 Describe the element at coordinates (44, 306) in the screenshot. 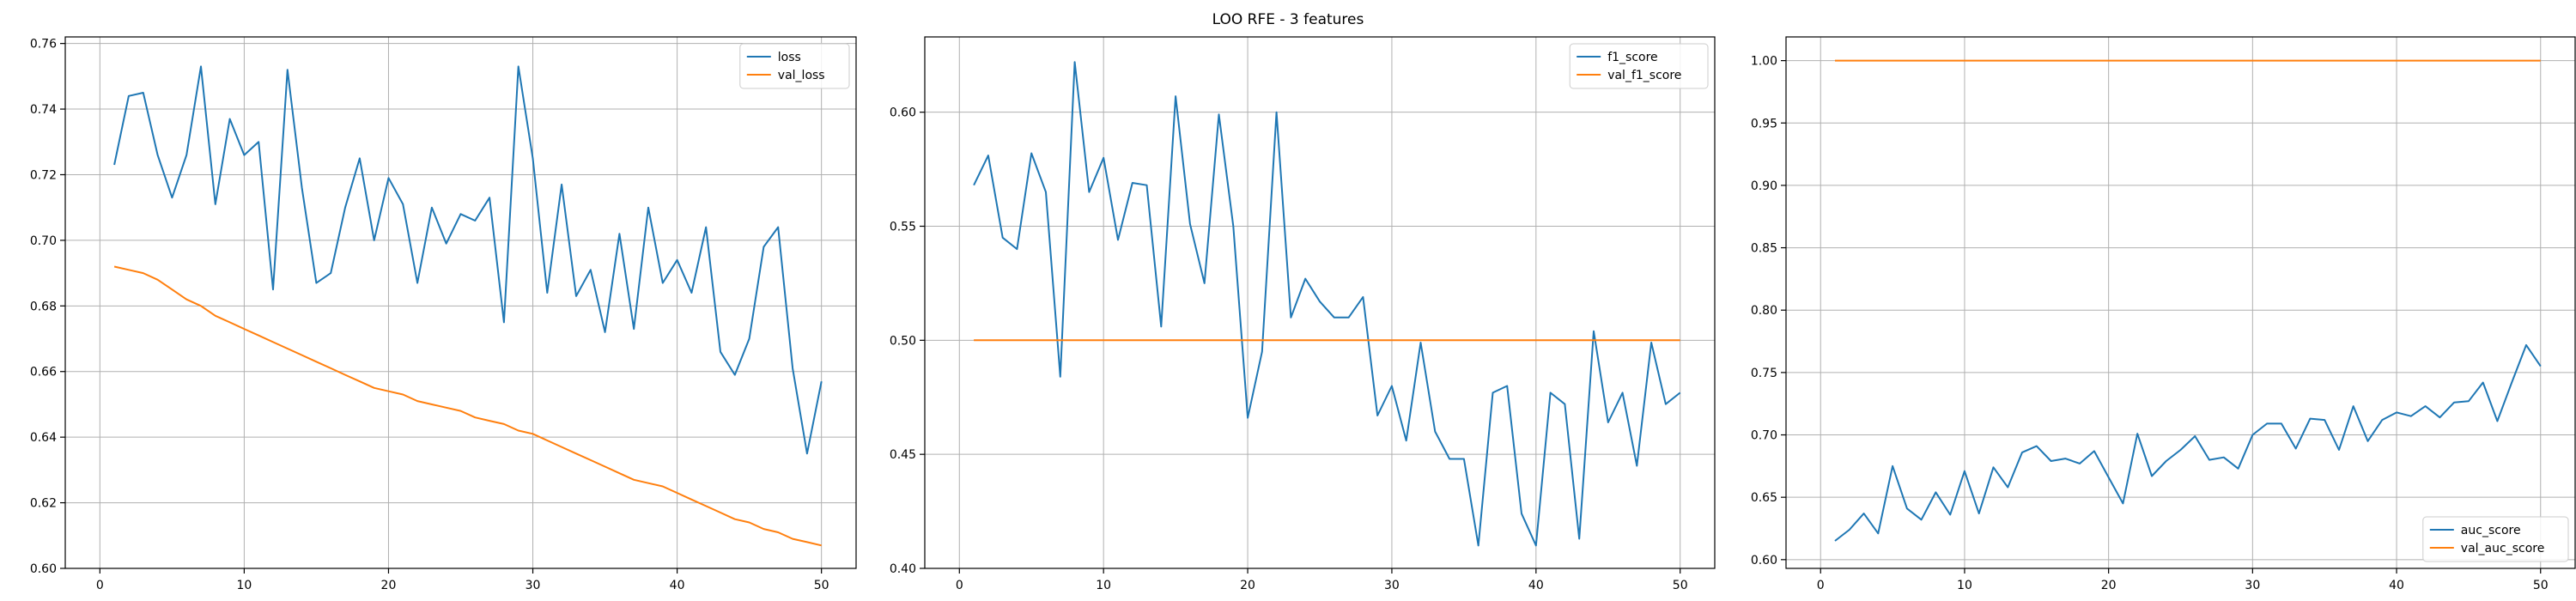

I see `y-tick-label: 0.68` at that location.